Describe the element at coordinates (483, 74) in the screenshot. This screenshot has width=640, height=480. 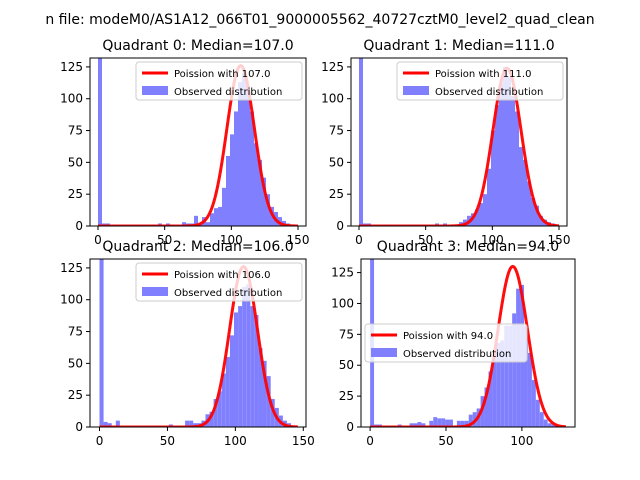
I see `legend-label-poisson: Poission with 111.0` at that location.